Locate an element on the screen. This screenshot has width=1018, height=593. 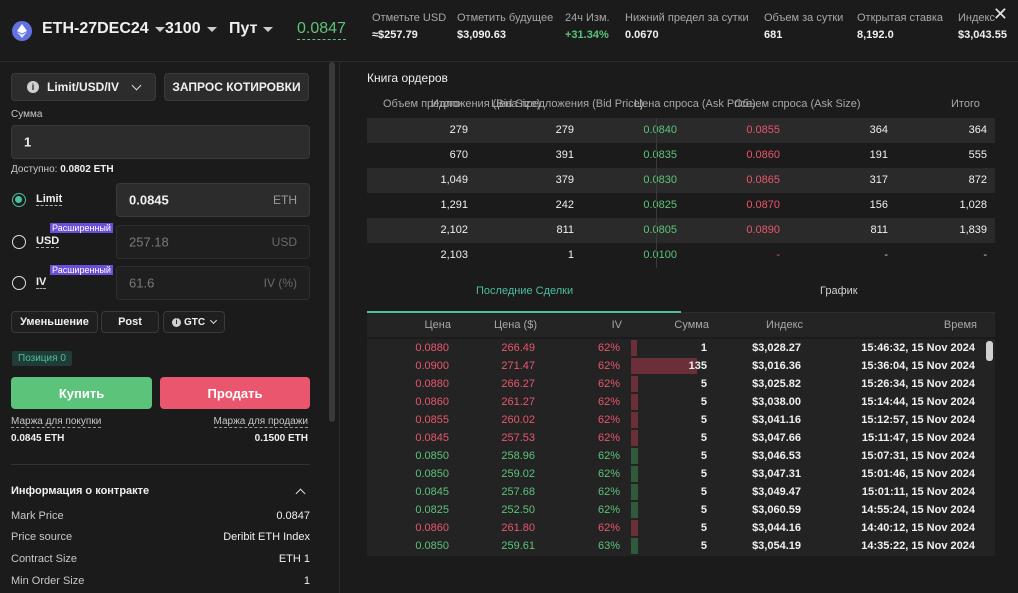
order-form-scrollbar is located at coordinates (332, 242).